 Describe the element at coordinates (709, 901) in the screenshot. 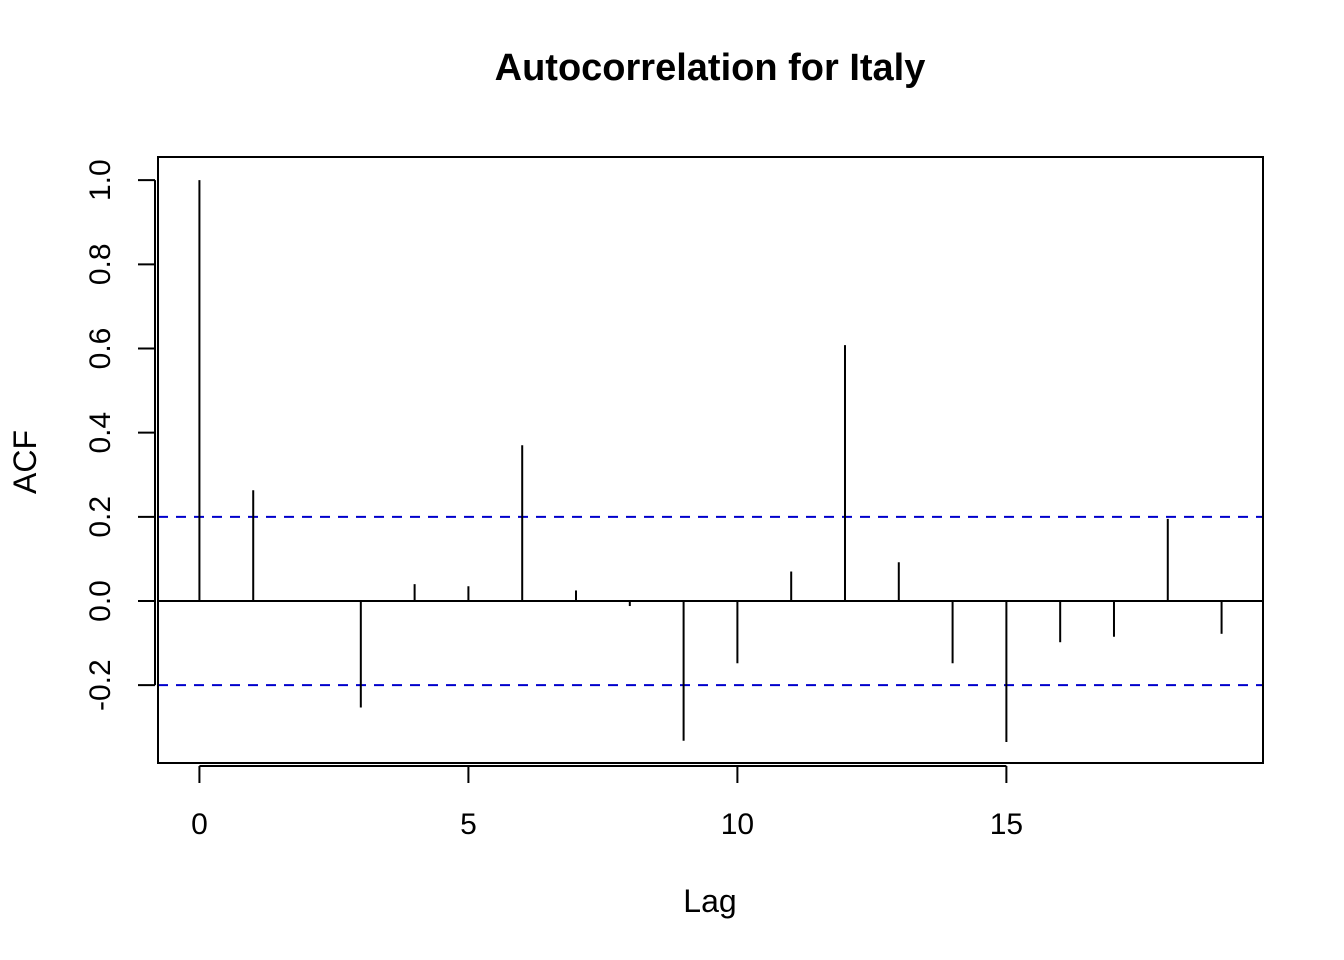

I see `x-axis-label: Lag` at that location.